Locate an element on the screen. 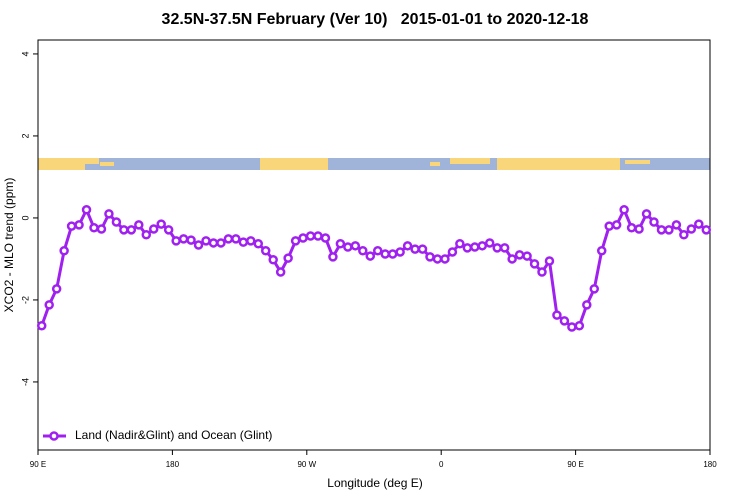  legend-label: Land (Nadir&Glint) and Ocean (Glint) is located at coordinates (173, 435).